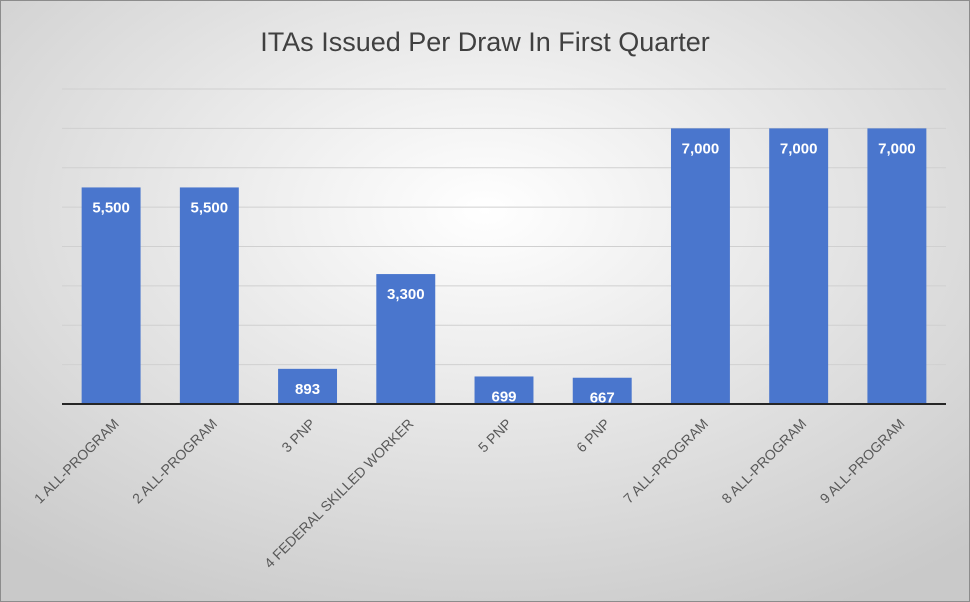 The image size is (970, 602). What do you see at coordinates (307, 389) in the screenshot?
I see `value-label: 893` at bounding box center [307, 389].